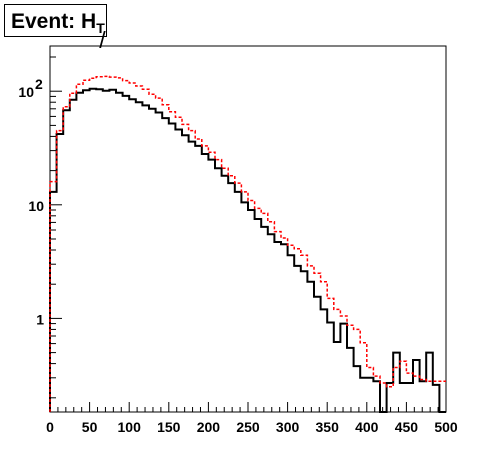  I want to click on x-tick-label: 50, so click(90, 427).